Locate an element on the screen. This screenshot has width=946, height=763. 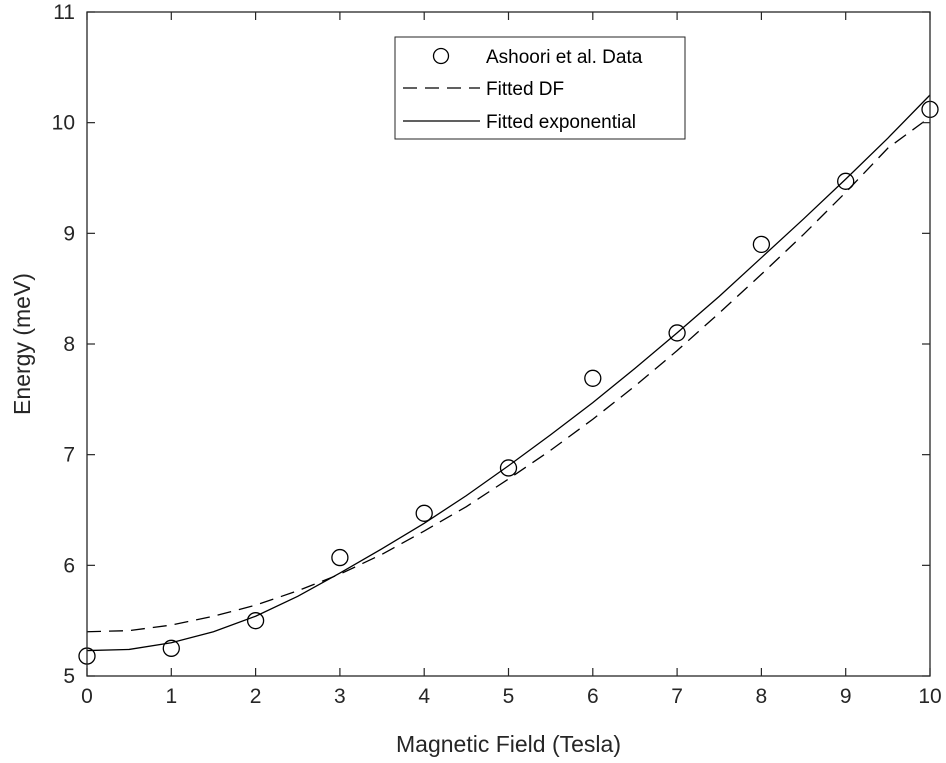
x-tick-label: 10 is located at coordinates (929, 696).